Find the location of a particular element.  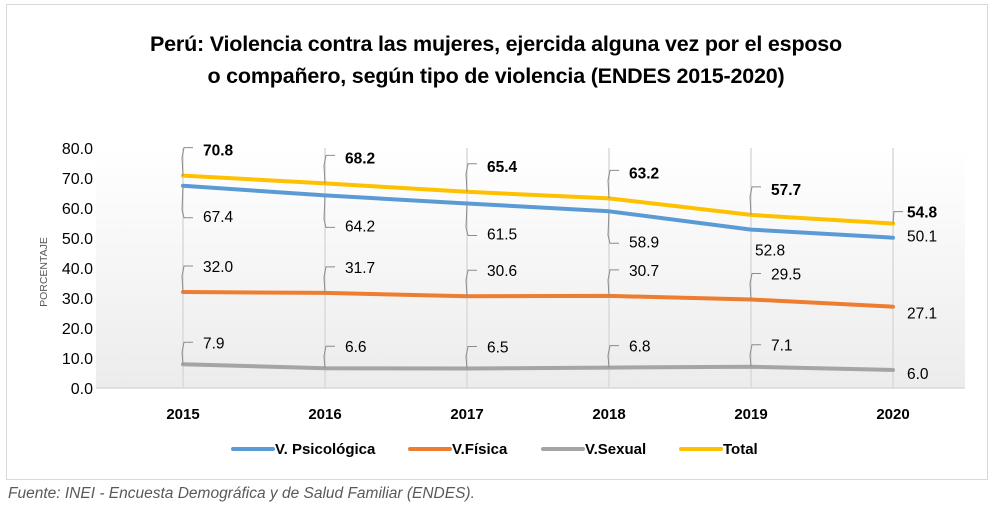

series-line-v-psicol-gica is located at coordinates (538, 211).